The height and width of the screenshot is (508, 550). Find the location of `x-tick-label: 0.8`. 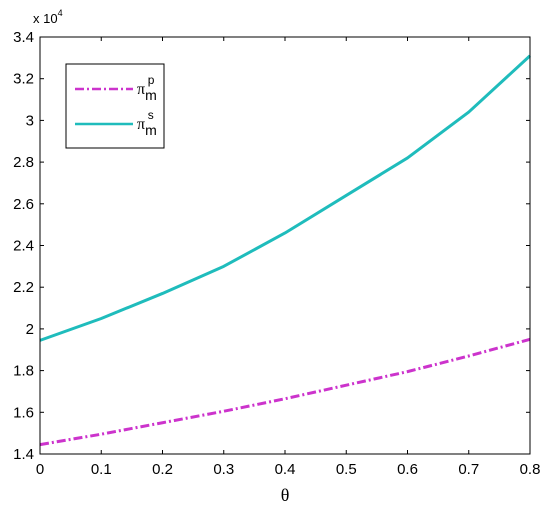

x-tick-label: 0.8 is located at coordinates (530, 469).